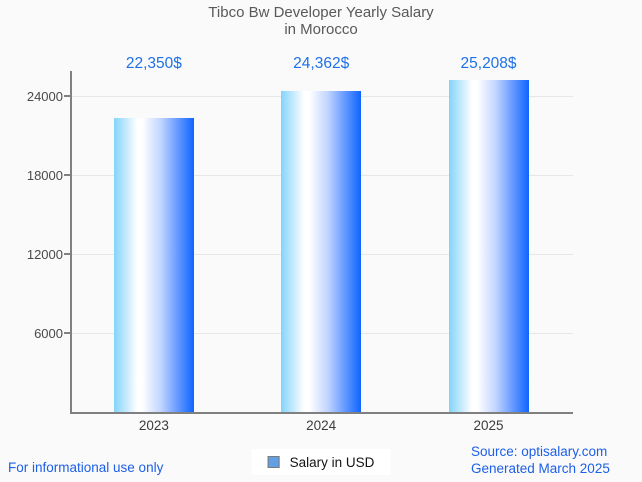 This screenshot has width=642, height=482. Describe the element at coordinates (488, 425) in the screenshot. I see `x-axis-label: 2025` at that location.